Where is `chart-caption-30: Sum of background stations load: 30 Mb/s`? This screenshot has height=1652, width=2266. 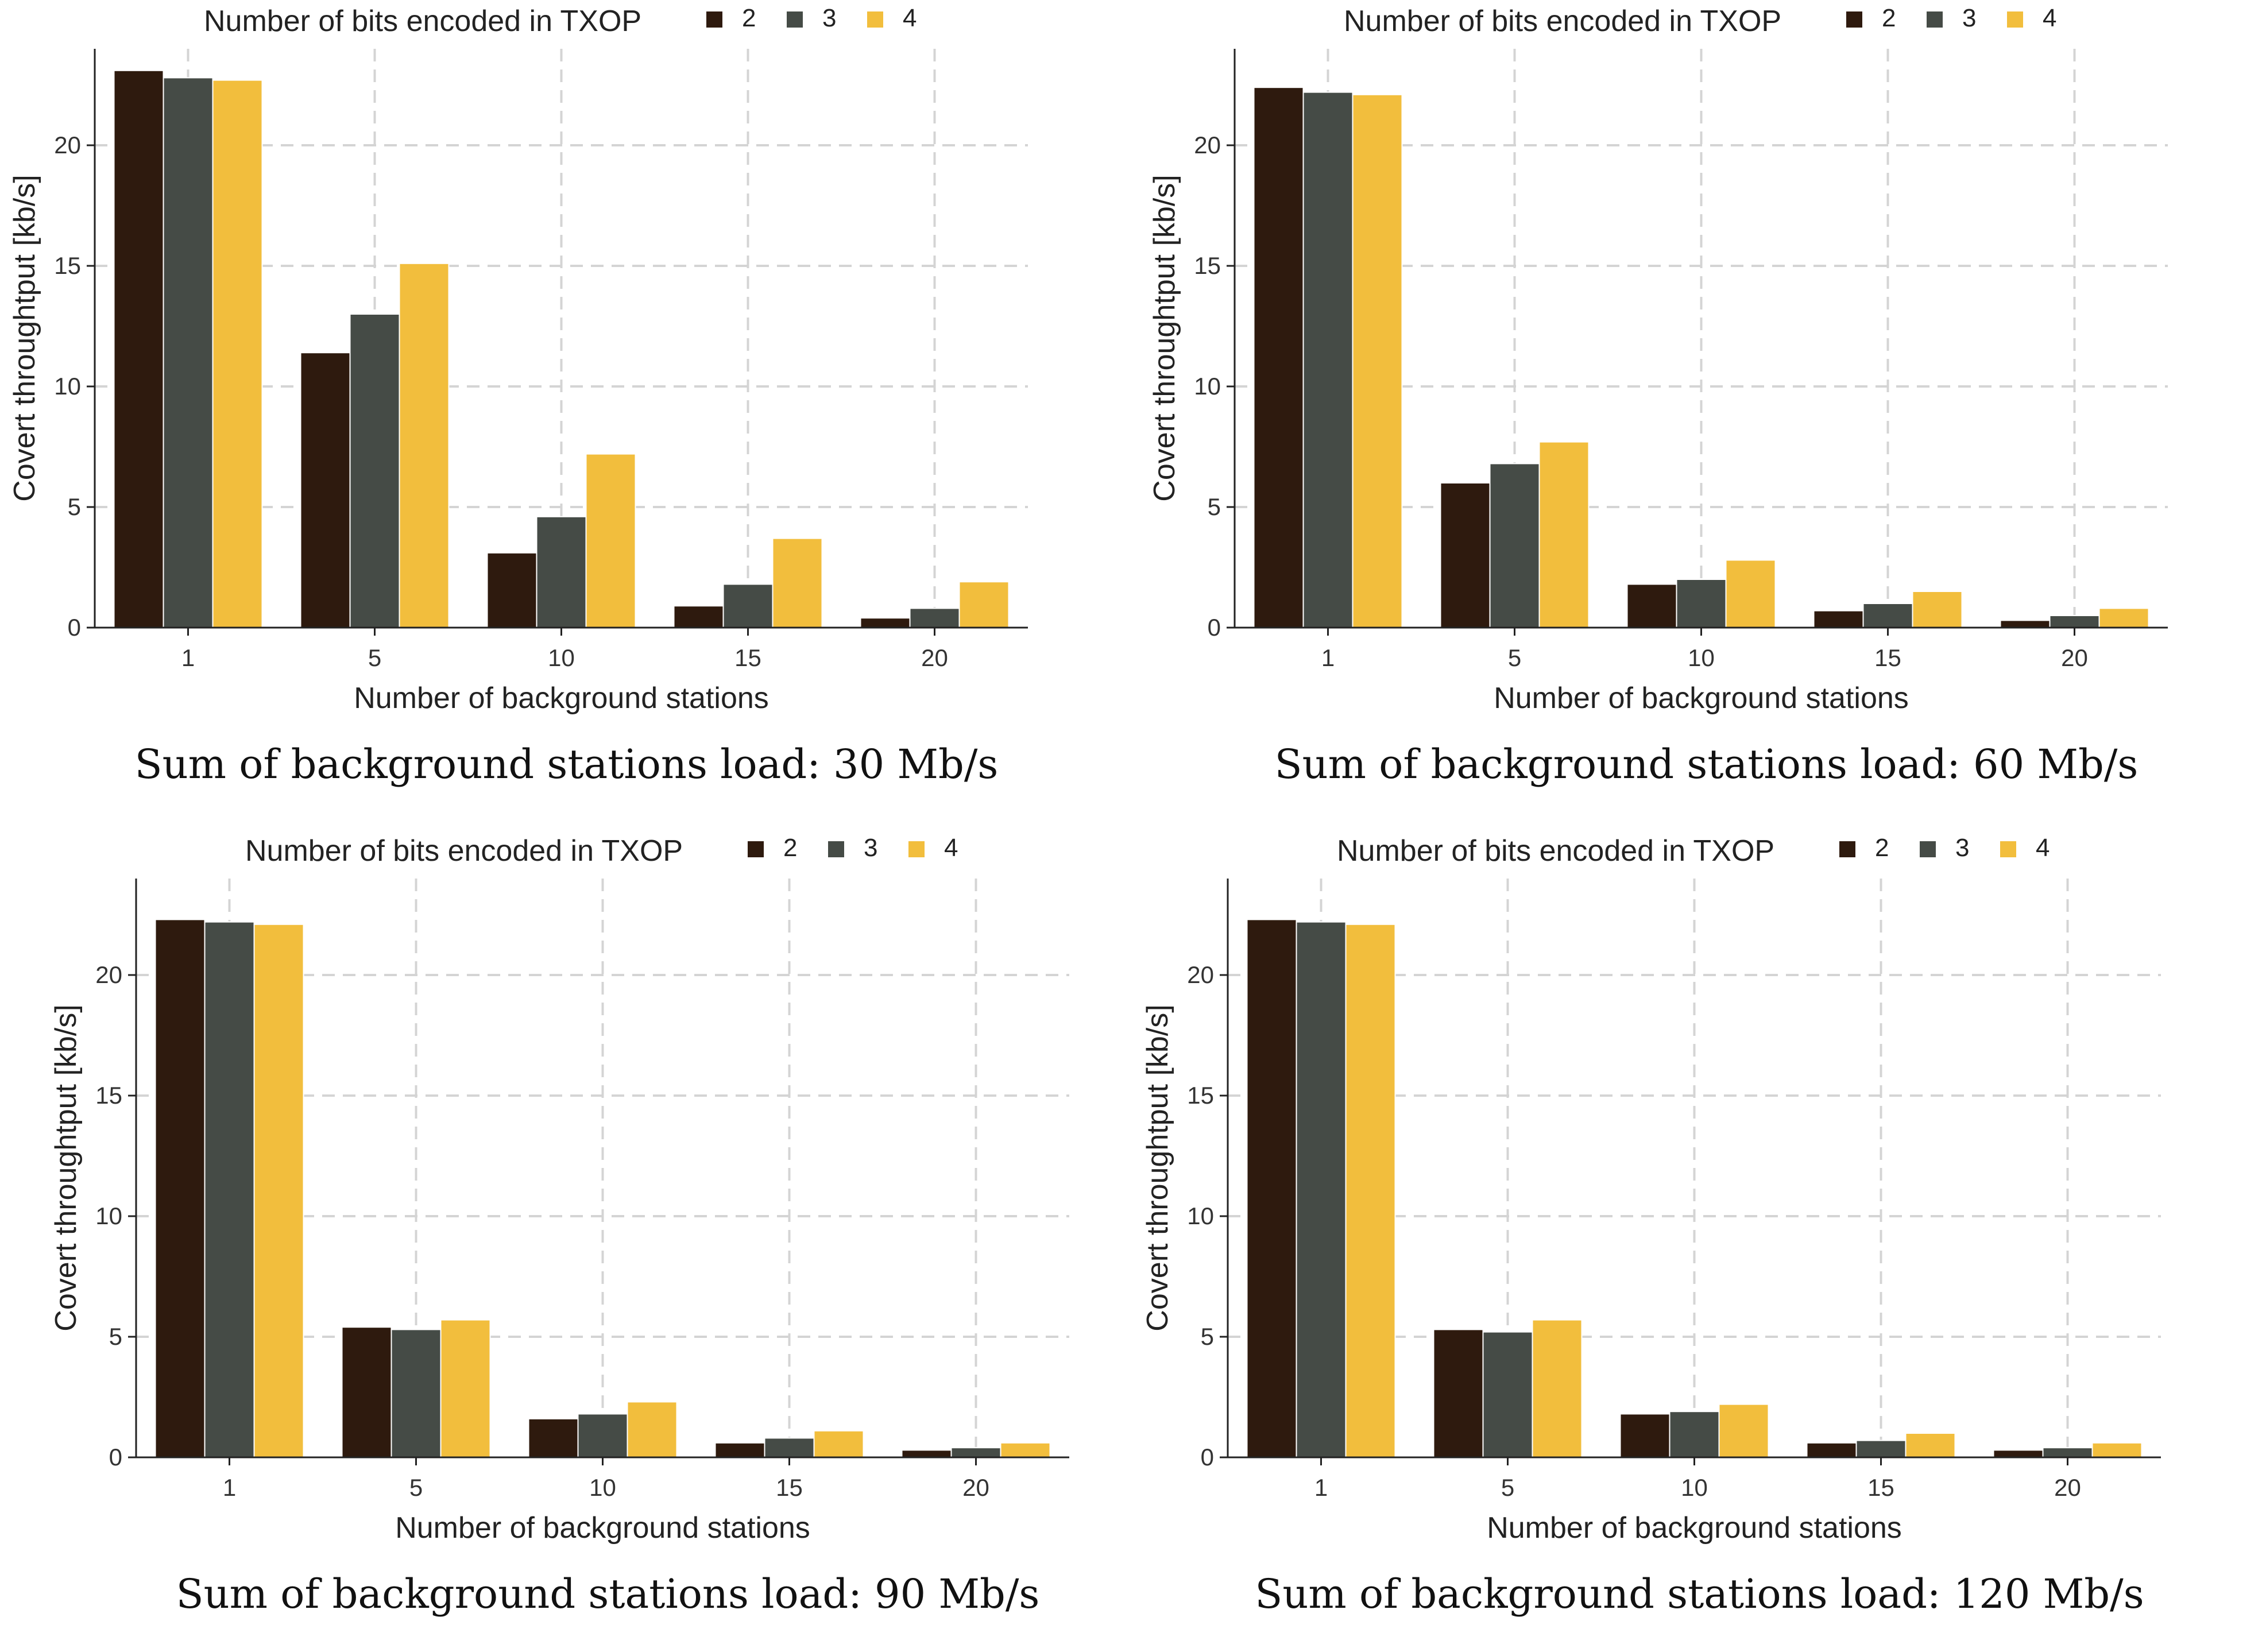 chart-caption-30: Sum of background stations load: 30 Mb/s is located at coordinates (566, 764).